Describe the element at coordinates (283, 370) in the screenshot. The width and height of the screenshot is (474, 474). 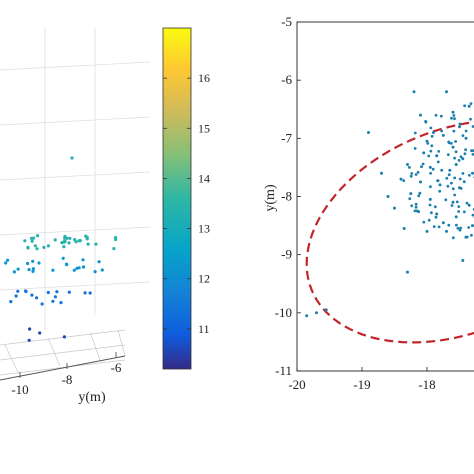
I see `y-tick-label: -11` at that location.